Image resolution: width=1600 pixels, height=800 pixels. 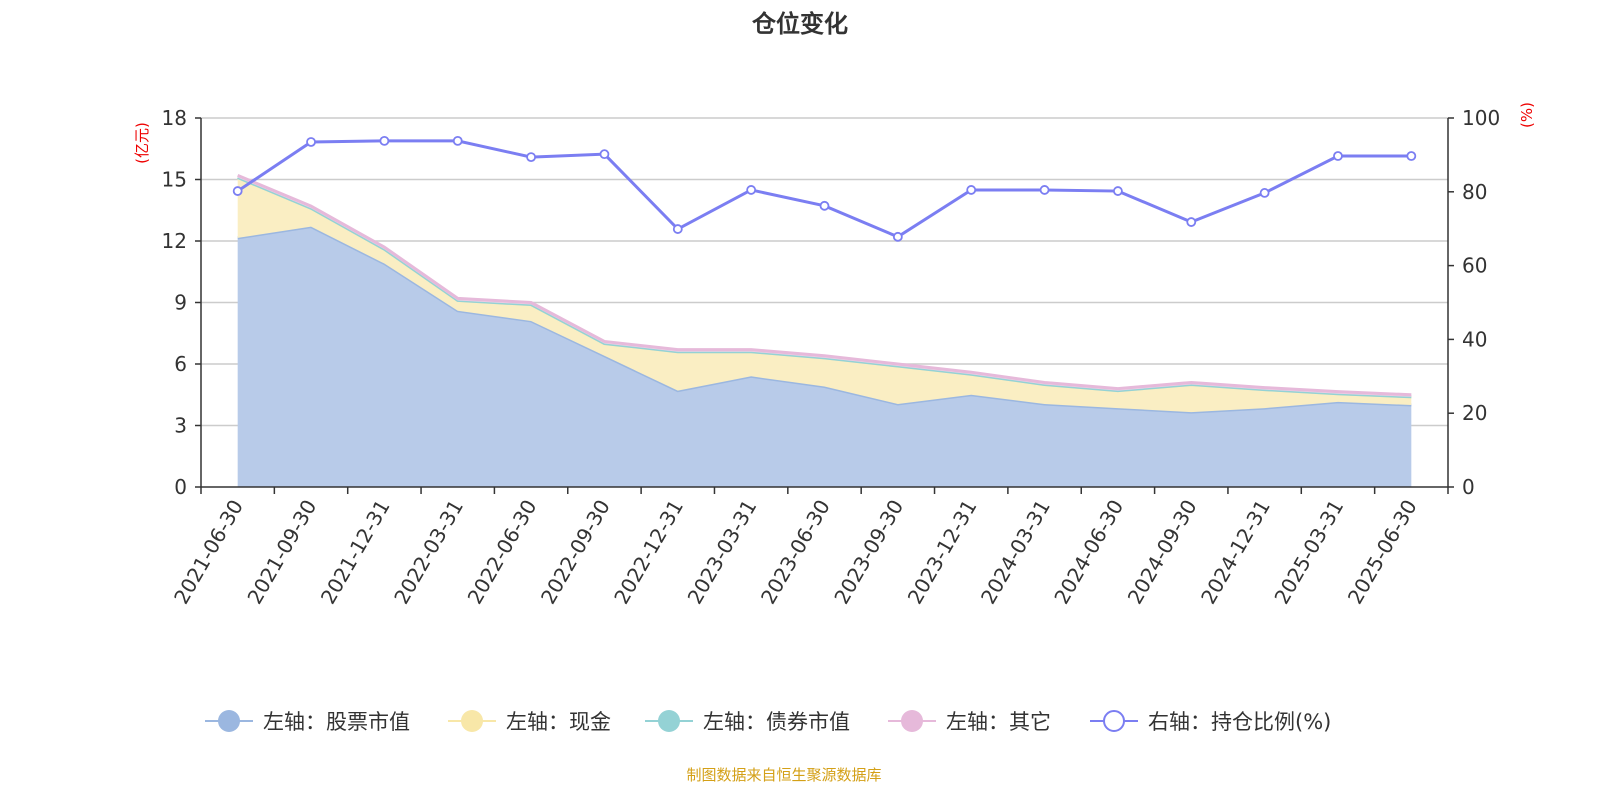 I want to click on x-axis-tick-label: 2021-09-30, so click(x=281, y=552).